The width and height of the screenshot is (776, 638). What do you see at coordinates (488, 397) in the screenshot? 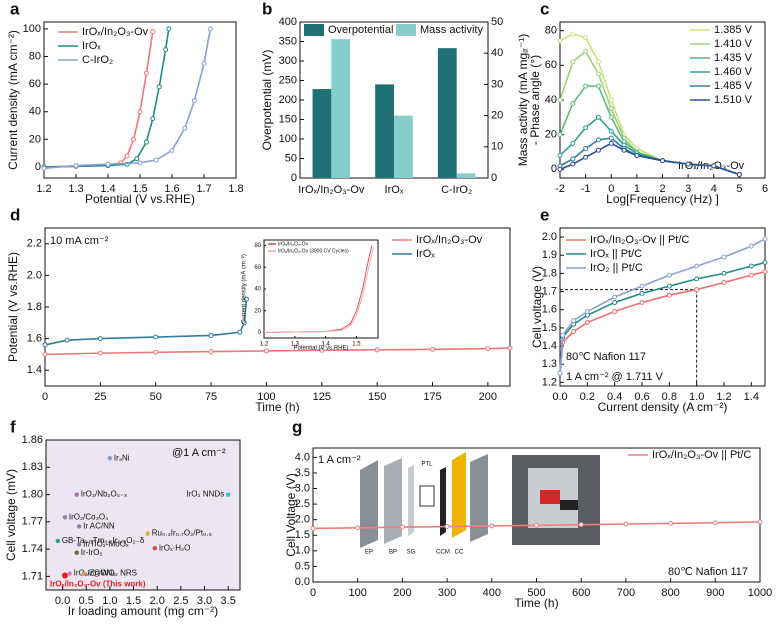
I see `x-tick-label: 200` at bounding box center [488, 397].